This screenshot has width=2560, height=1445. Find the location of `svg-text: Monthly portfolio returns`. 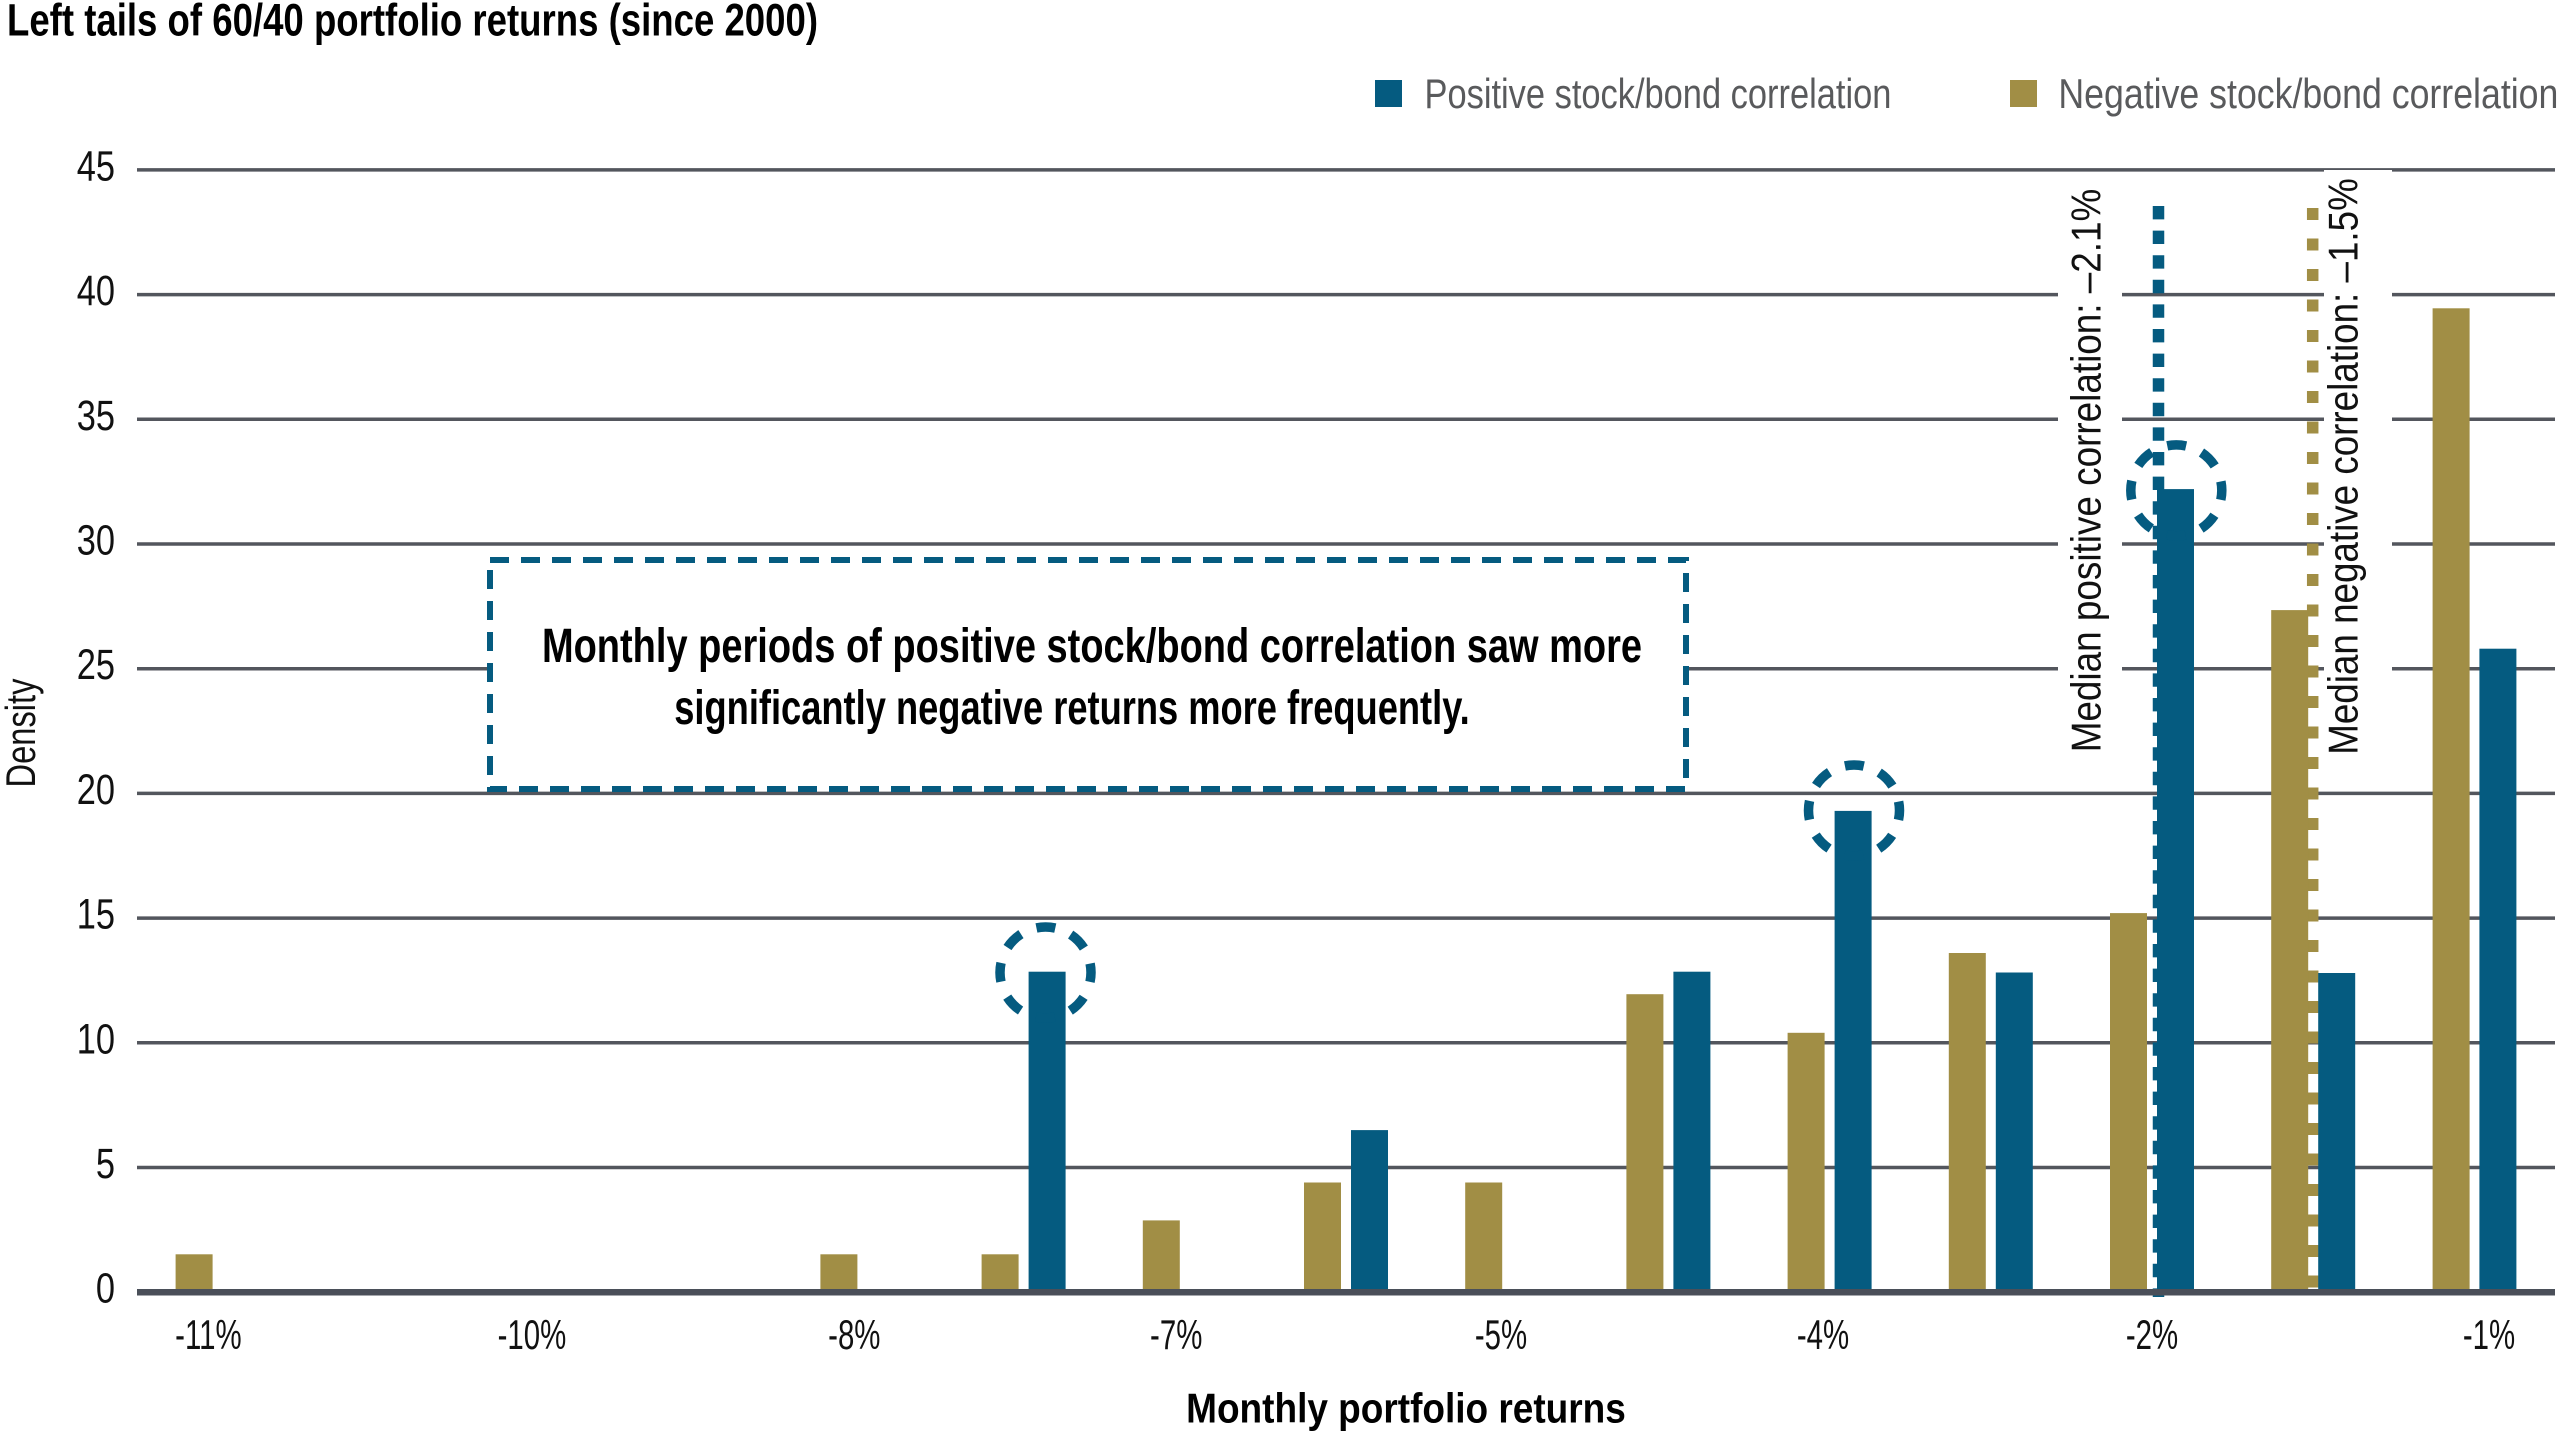

svg-text: Monthly portfolio returns is located at coordinates (1406, 1408).